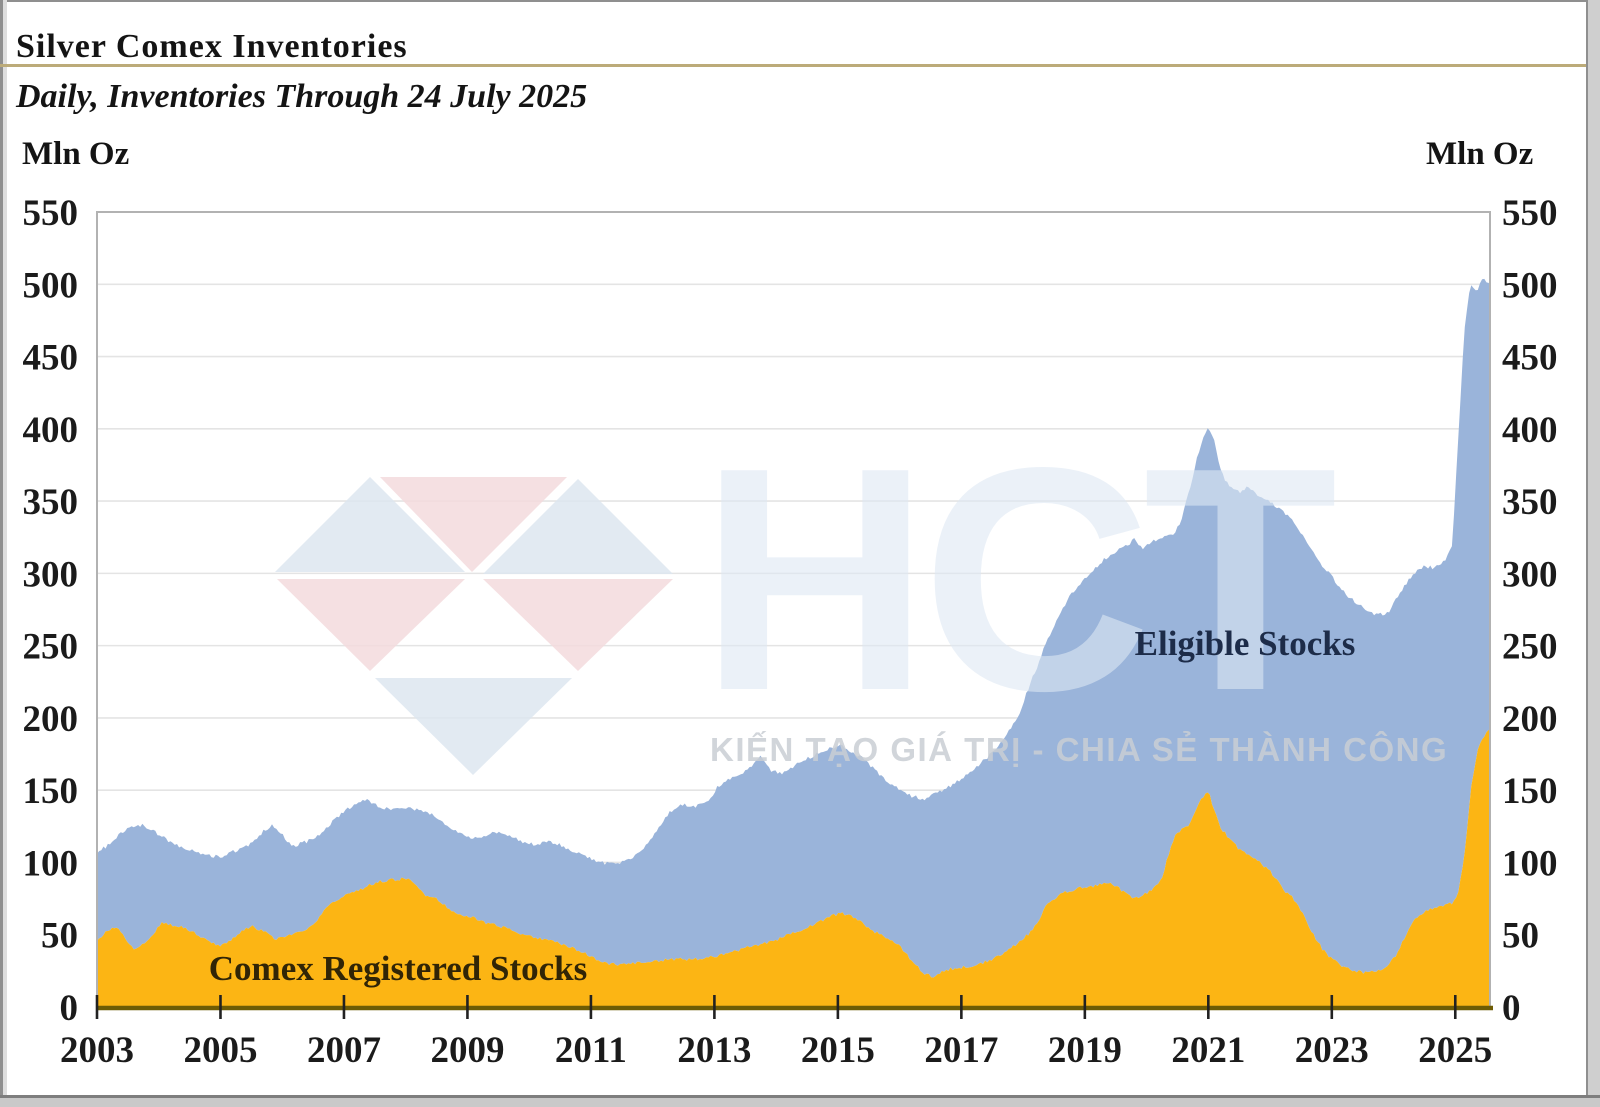 Image resolution: width=1600 pixels, height=1107 pixels. What do you see at coordinates (800, 1) in the screenshot?
I see `frame-edge-top` at bounding box center [800, 1].